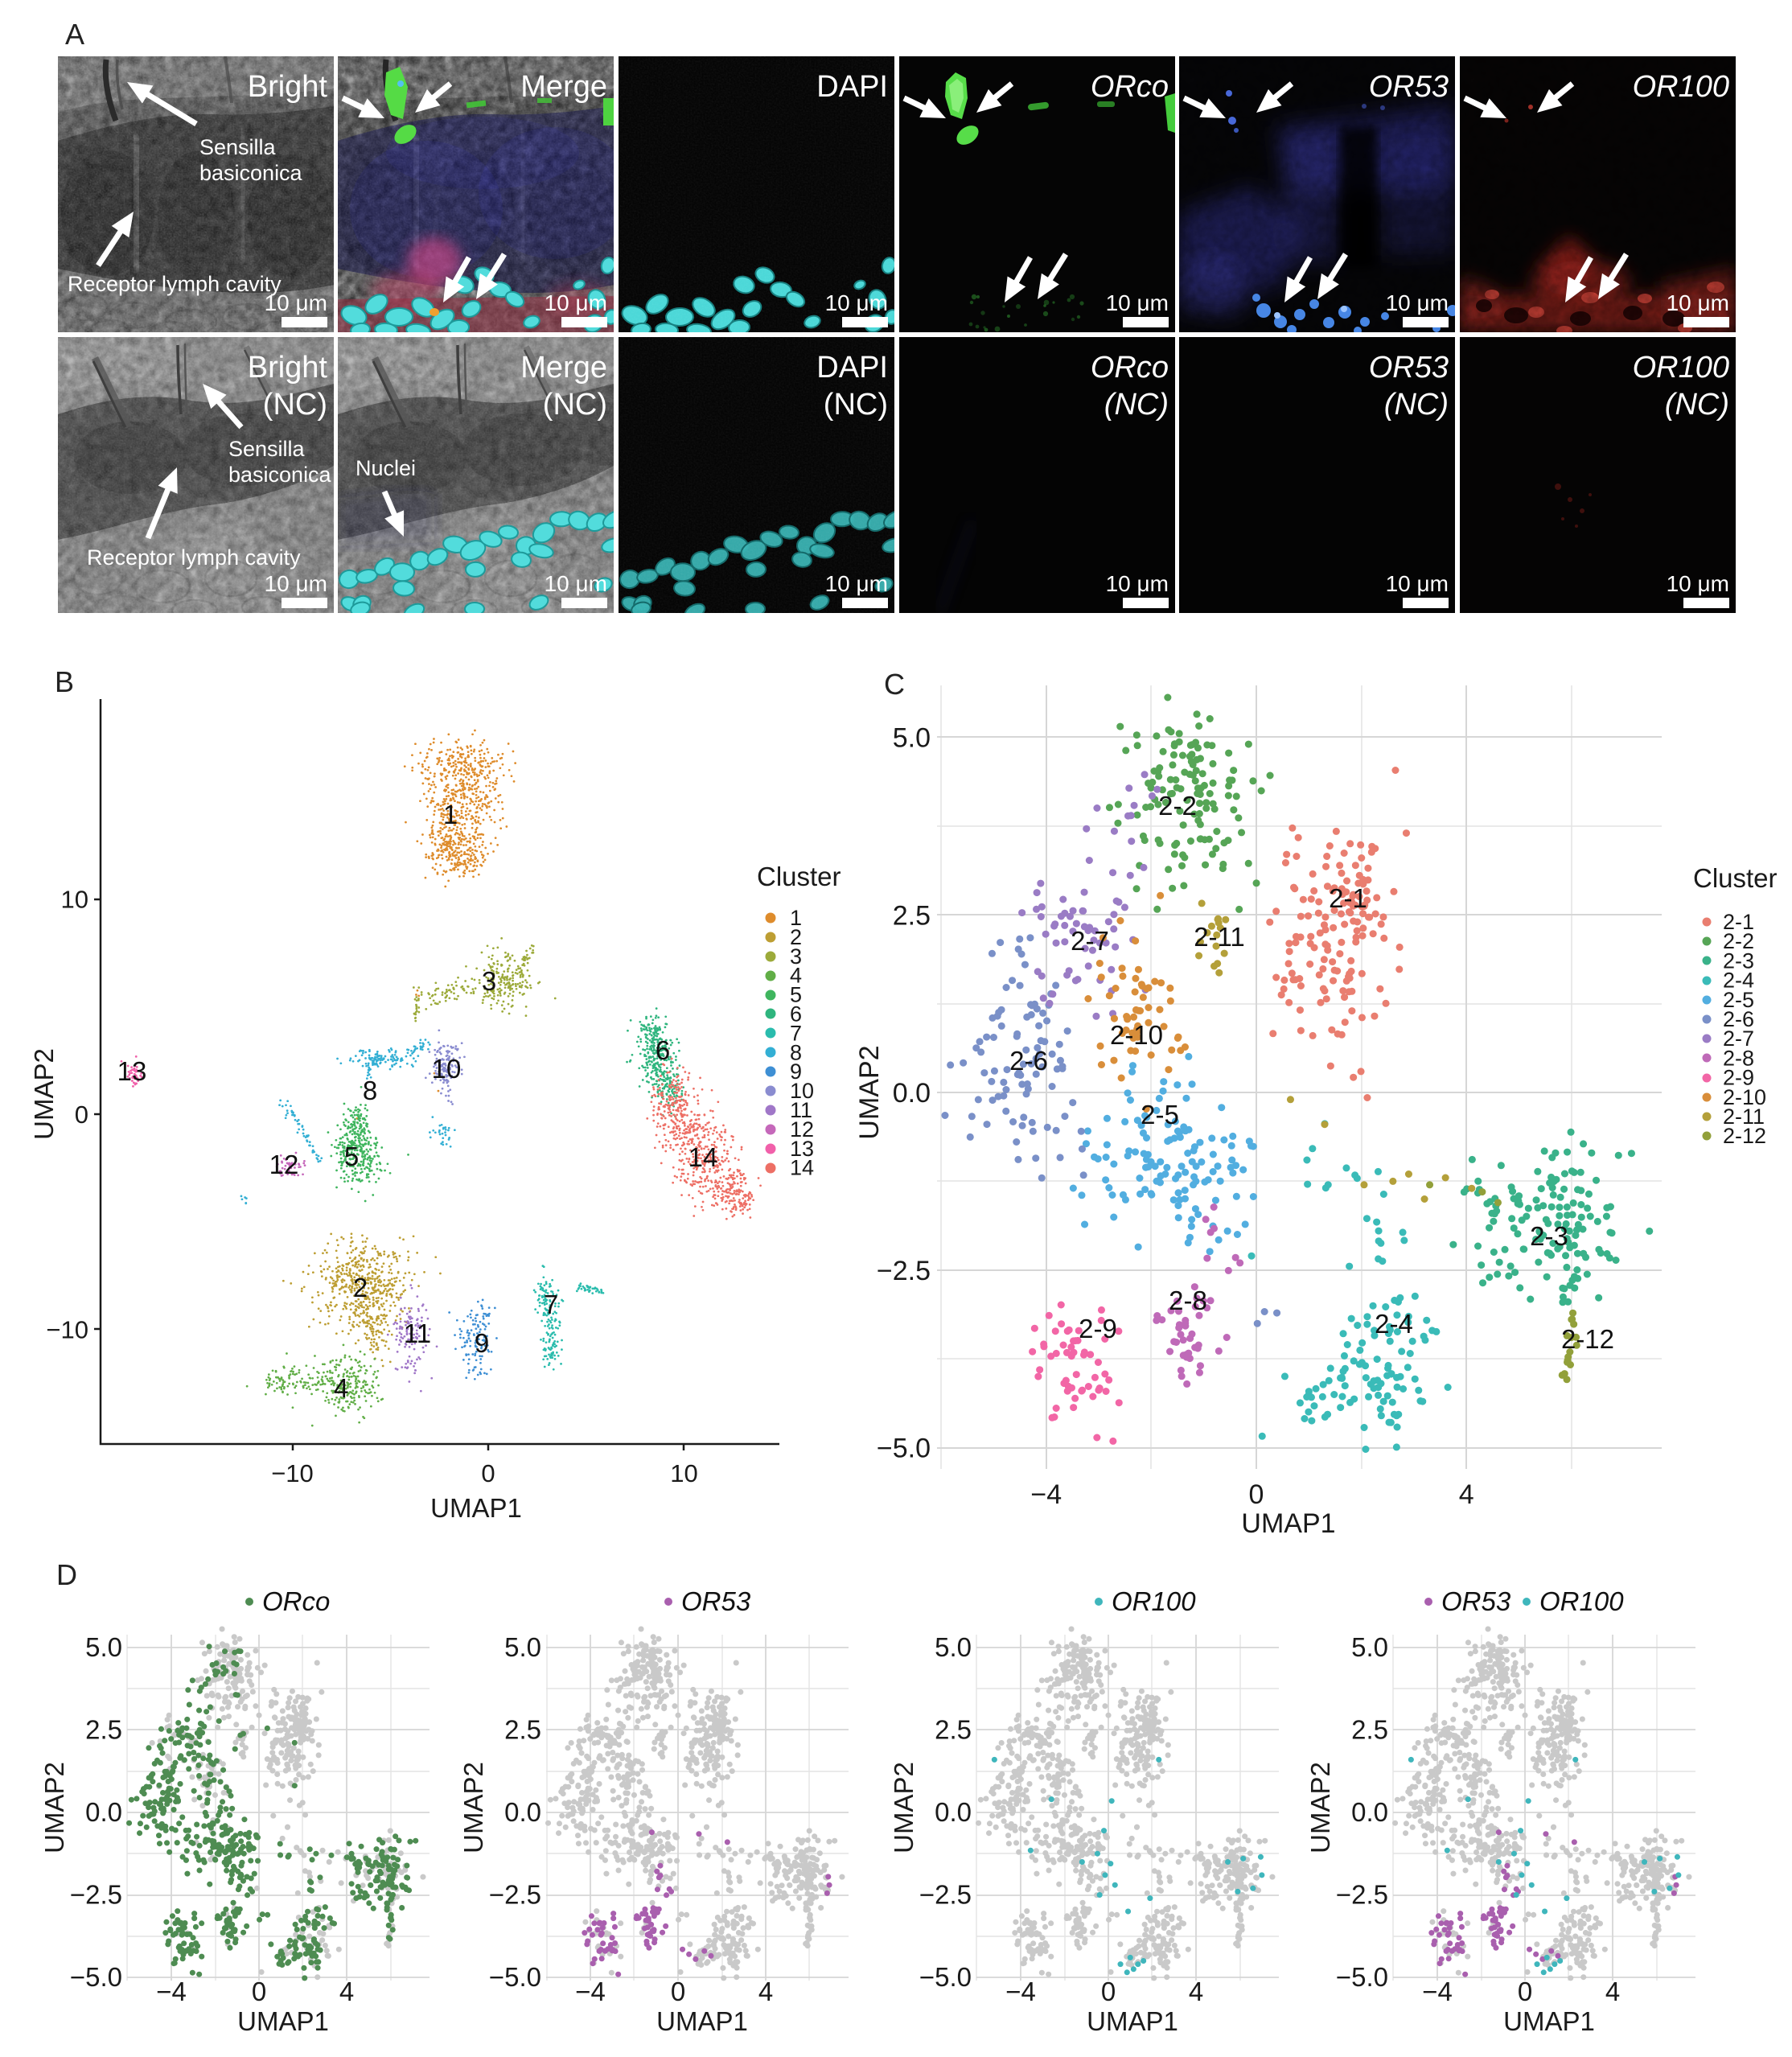 The width and height of the screenshot is (1792, 2057). What do you see at coordinates (796, 918) in the screenshot?
I see `svg-text: 1` at bounding box center [796, 918].